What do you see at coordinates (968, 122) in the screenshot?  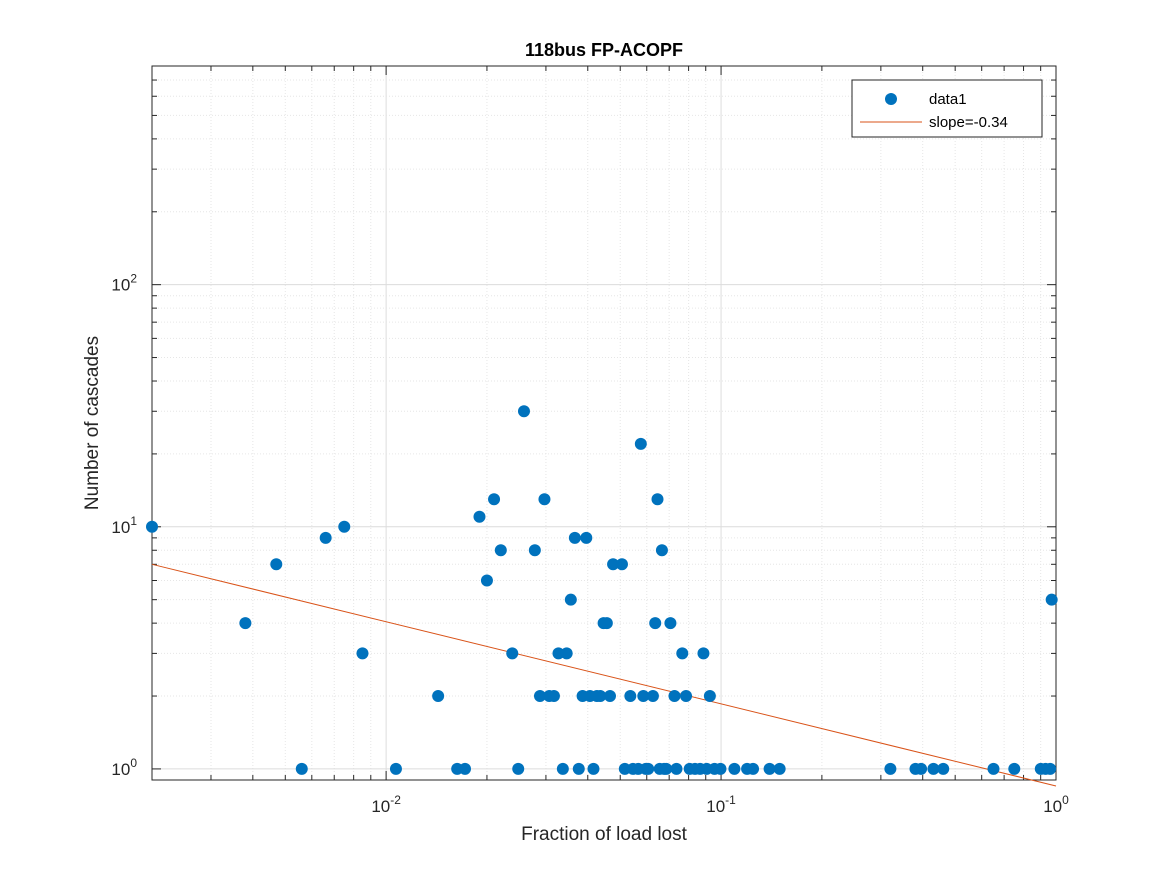 I see `legend-label-fit: slope=-0.34` at bounding box center [968, 122].